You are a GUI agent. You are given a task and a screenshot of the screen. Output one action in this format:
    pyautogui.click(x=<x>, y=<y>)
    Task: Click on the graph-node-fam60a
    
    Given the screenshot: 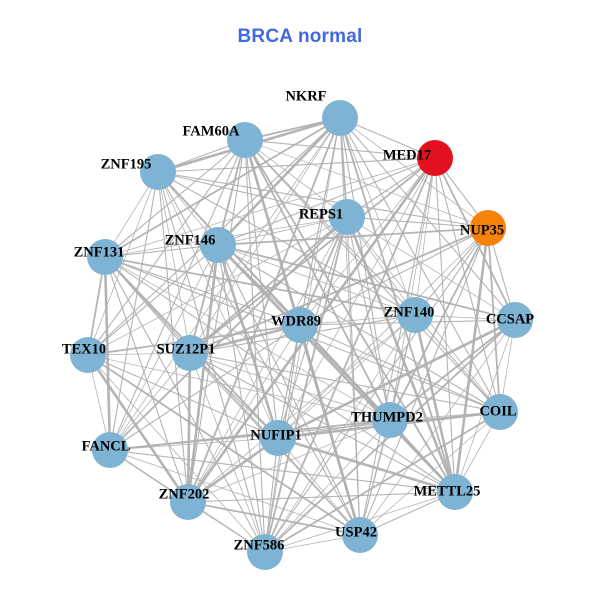 What is the action you would take?
    pyautogui.click(x=245, y=140)
    